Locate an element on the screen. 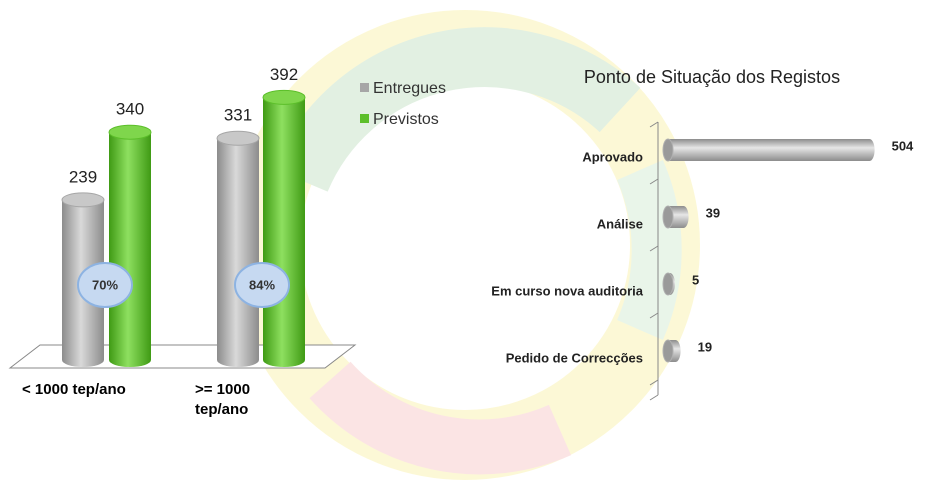  legend-label: Previstos is located at coordinates (406, 119).